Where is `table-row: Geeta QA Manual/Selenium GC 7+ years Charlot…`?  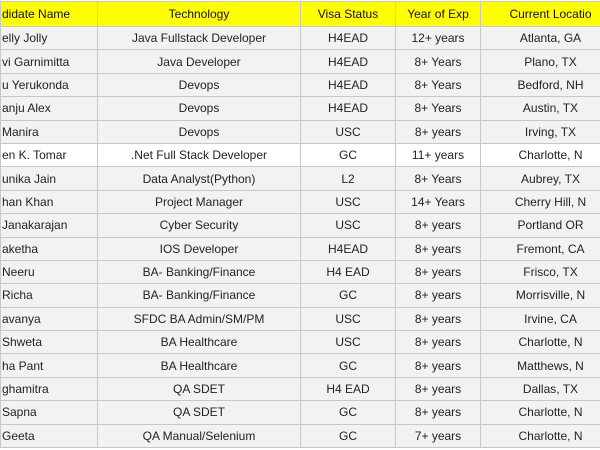
table-row: Geeta QA Manual/Selenium GC 7+ years Charlot… is located at coordinates (300, 436).